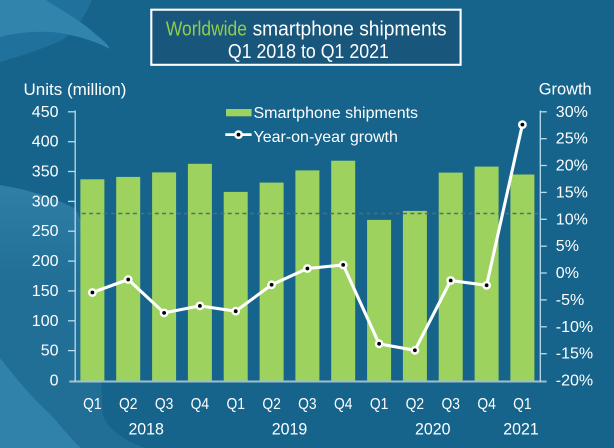 This screenshot has width=614, height=448. I want to click on svg-text: Units (million), so click(75, 89).